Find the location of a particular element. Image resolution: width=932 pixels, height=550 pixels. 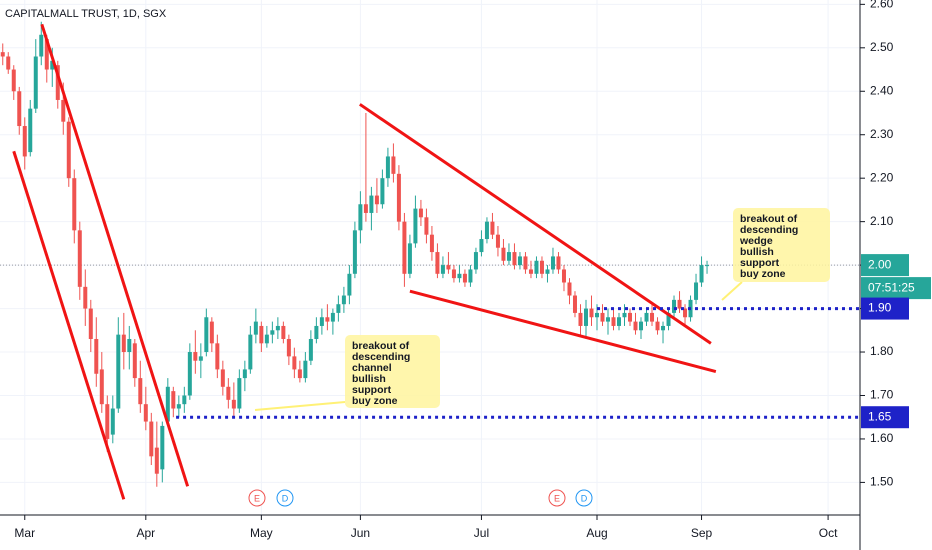

event-label: D is located at coordinates (285, 498).